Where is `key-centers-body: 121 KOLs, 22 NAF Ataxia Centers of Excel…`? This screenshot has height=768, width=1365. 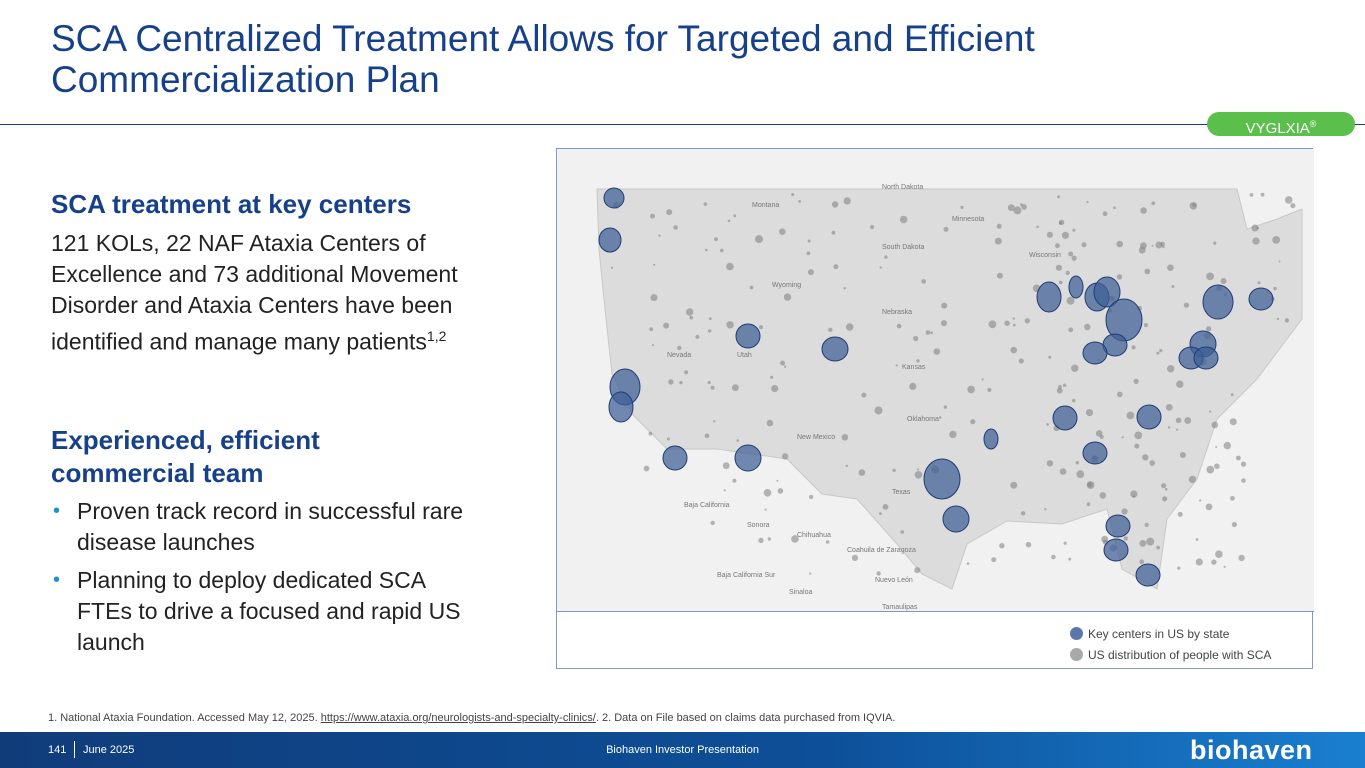
key-centers-body: 121 KOLs, 22 NAF Ataxia Centers of Excel… is located at coordinates (261, 293).